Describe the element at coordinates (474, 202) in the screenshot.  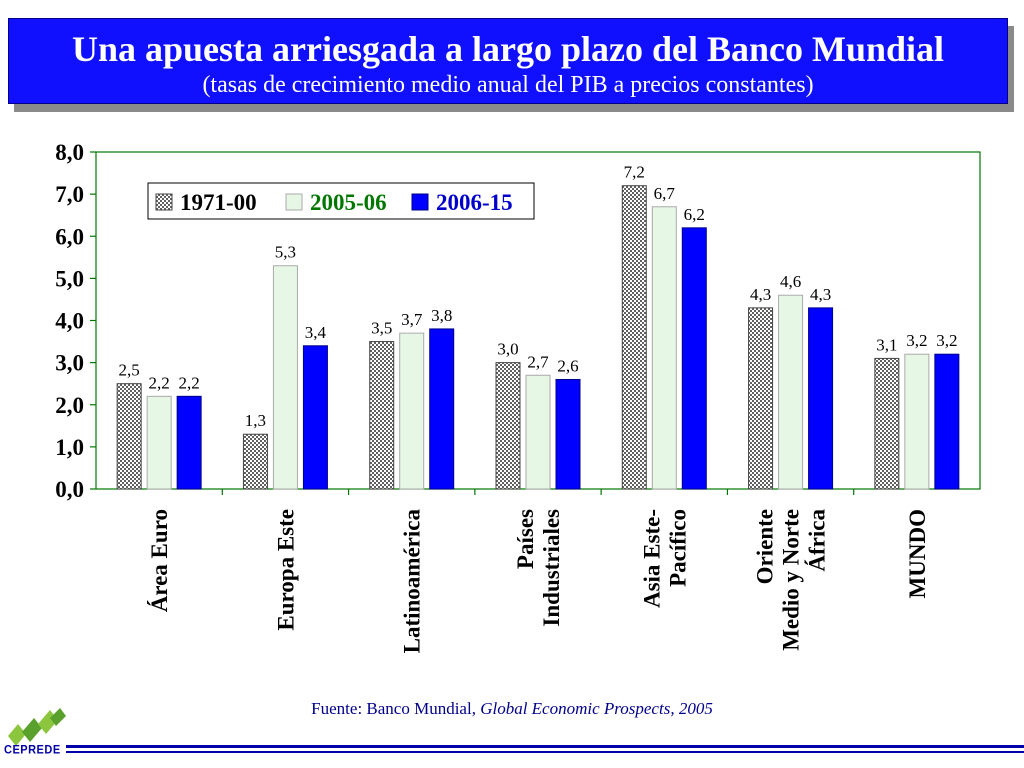
I see `legend-label: 2006-15` at that location.